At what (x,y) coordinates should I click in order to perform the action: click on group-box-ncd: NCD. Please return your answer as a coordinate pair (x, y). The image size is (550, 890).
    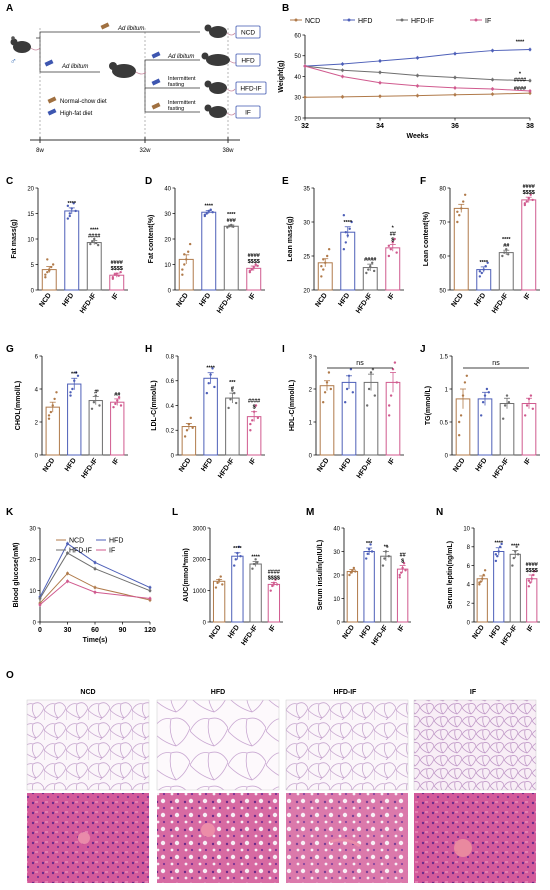
    Looking at the image, I should click on (248, 32).